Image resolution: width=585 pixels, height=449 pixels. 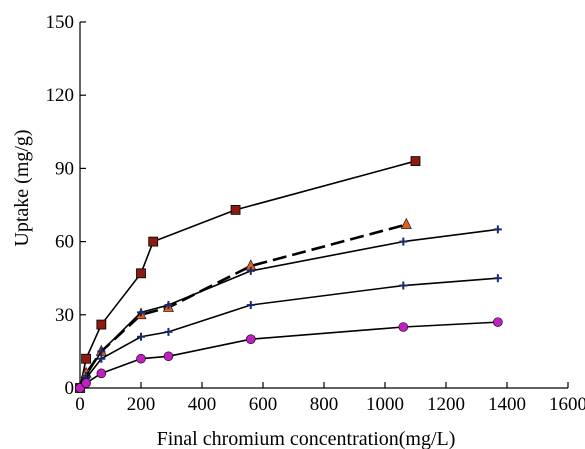 I want to click on x-tick-label: 0, so click(x=80, y=404).